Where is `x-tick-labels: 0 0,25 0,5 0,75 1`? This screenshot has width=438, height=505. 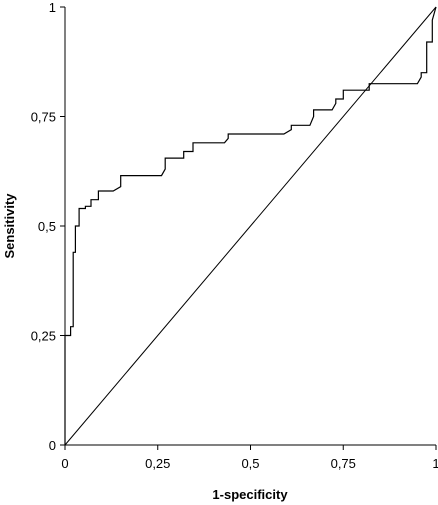
x-tick-labels: 0 0,25 0,5 0,75 1 is located at coordinates (249, 463).